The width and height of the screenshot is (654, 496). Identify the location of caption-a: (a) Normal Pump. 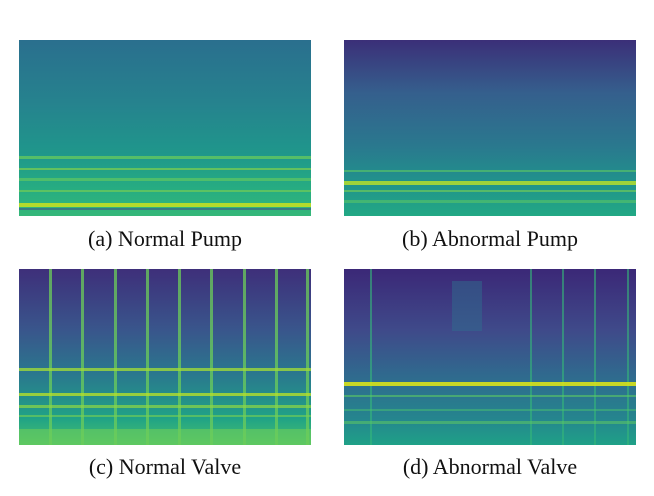
(165, 238).